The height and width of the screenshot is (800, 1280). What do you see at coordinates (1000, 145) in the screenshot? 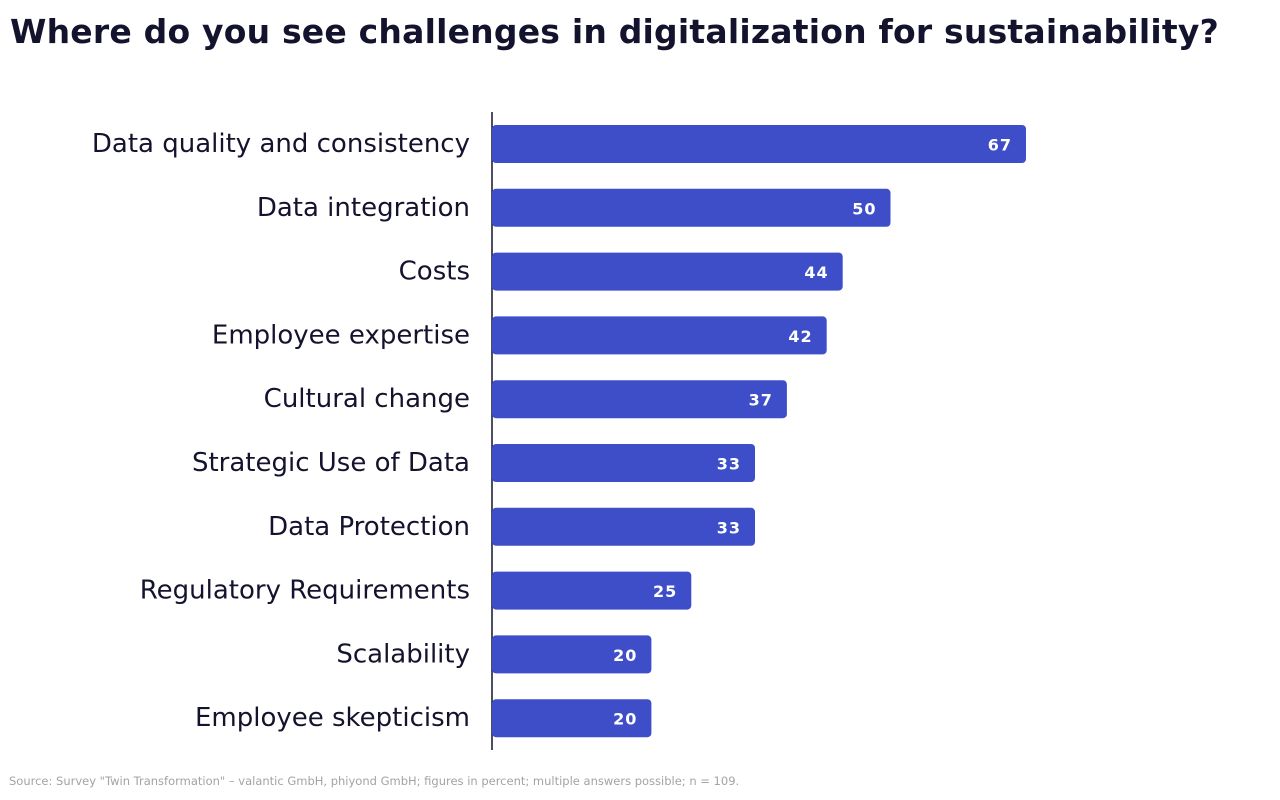
I see `value-label: 67` at bounding box center [1000, 145].